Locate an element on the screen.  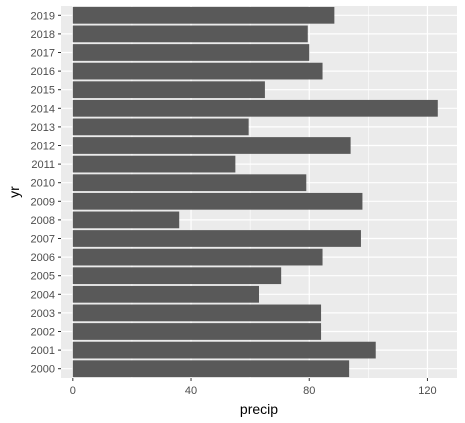
y-axis-title: yr is located at coordinates (14, 192).